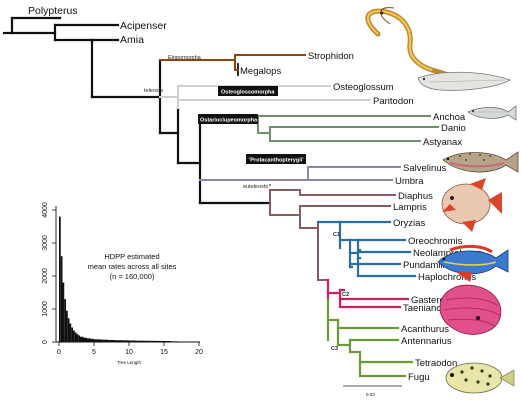 The height and width of the screenshot is (400, 521). I want to click on taxon-antennarius: Antennarius, so click(426, 341).